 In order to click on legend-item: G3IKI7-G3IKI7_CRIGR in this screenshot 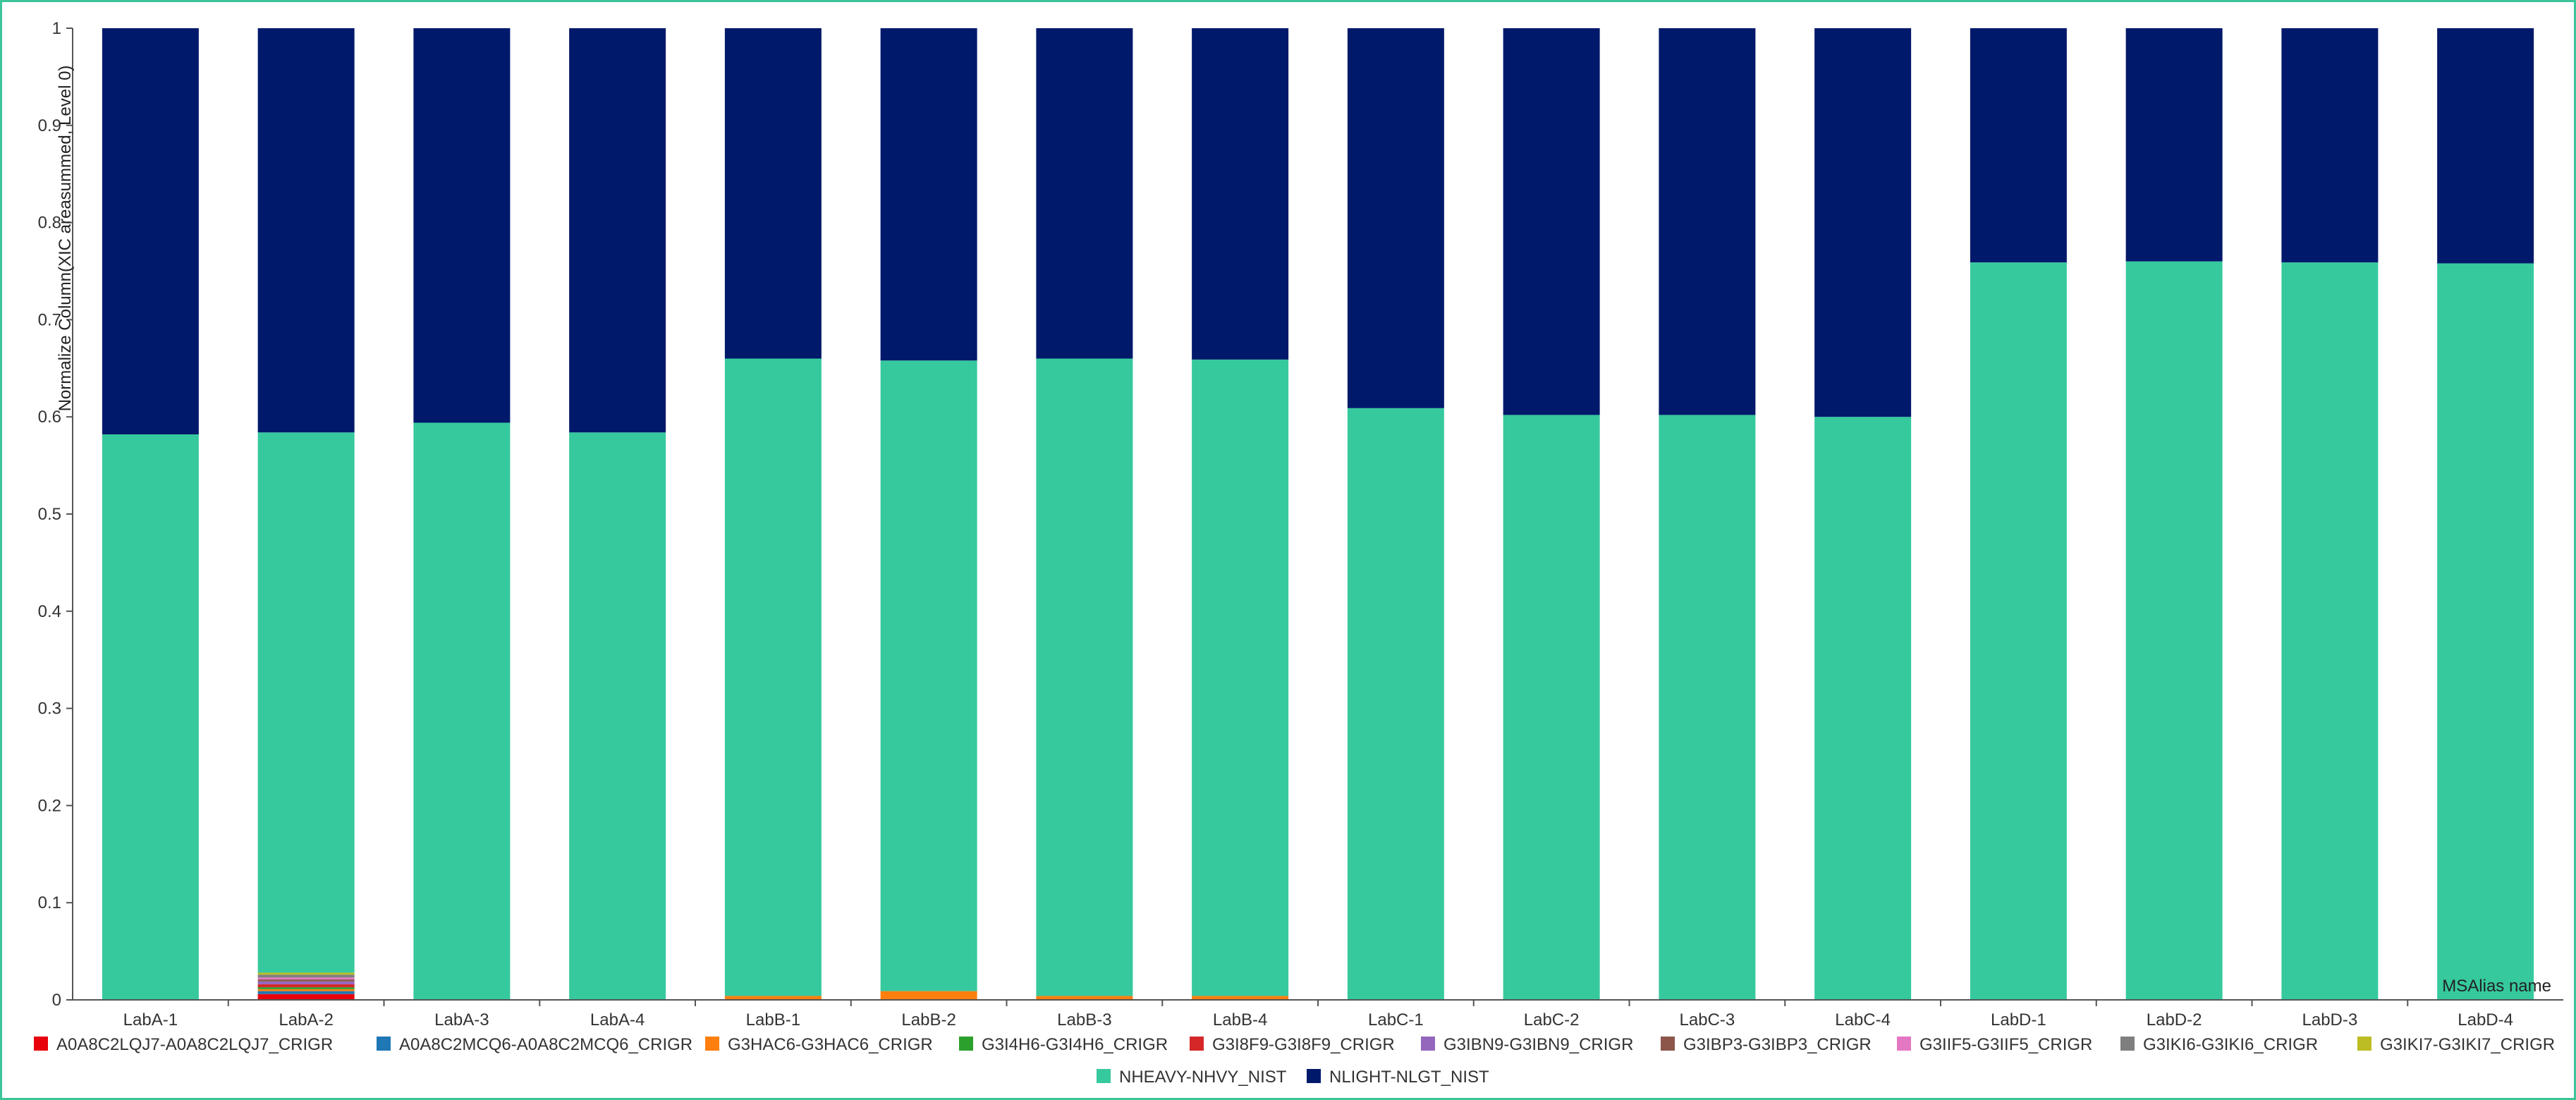, I will do `click(2456, 1044)`.